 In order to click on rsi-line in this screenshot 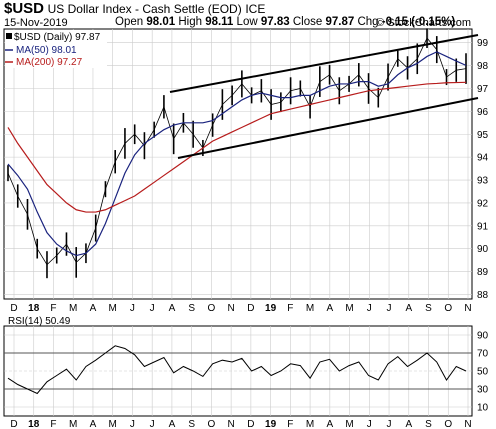, I will do `click(237, 370)`.